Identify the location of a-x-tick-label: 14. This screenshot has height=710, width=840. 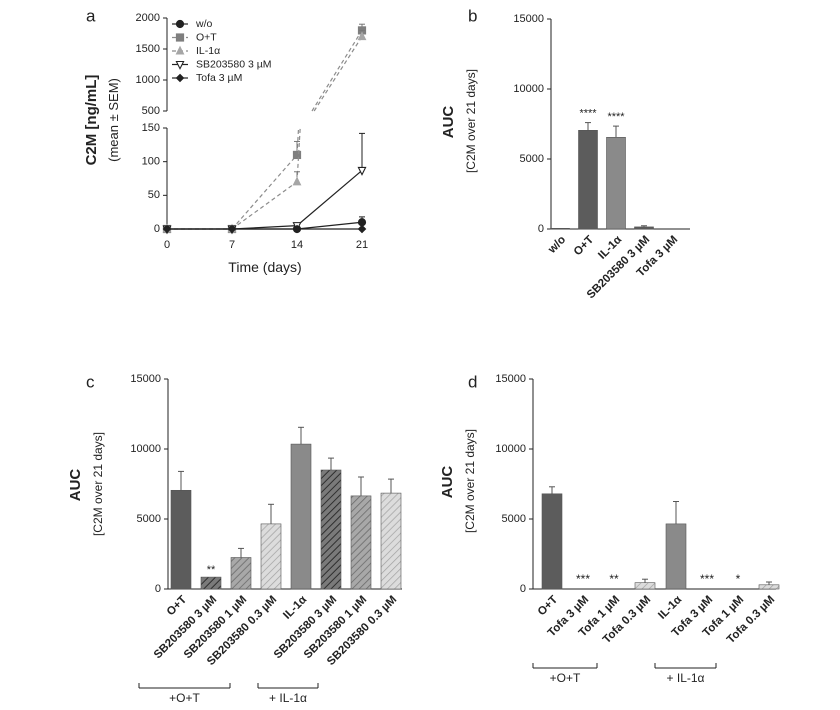
(297, 245).